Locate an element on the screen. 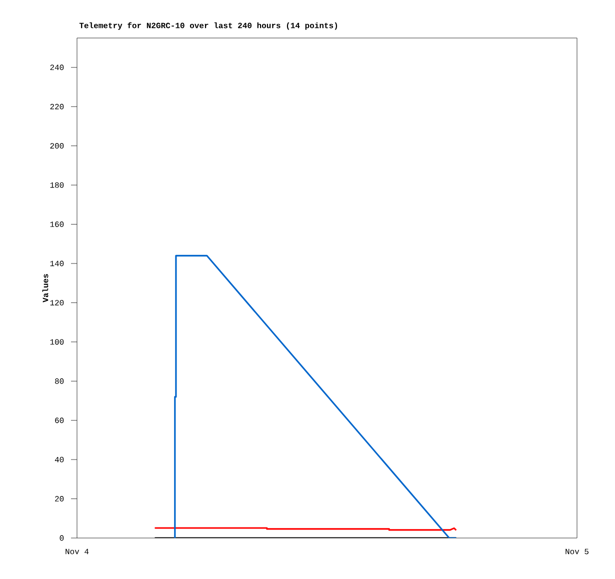 The image size is (615, 579). y-tick-label: 240 is located at coordinates (57, 67).